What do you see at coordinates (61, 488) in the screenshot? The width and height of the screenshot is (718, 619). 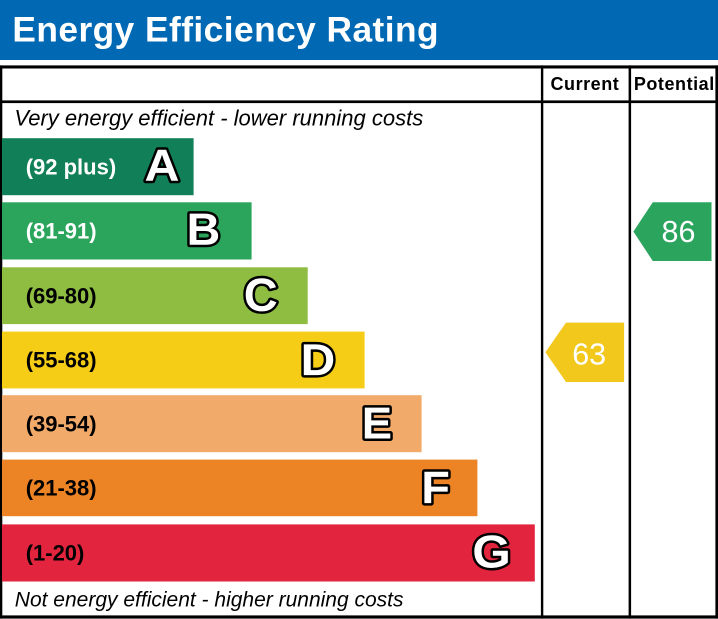 I see `svg-text: (21-38)` at bounding box center [61, 488].